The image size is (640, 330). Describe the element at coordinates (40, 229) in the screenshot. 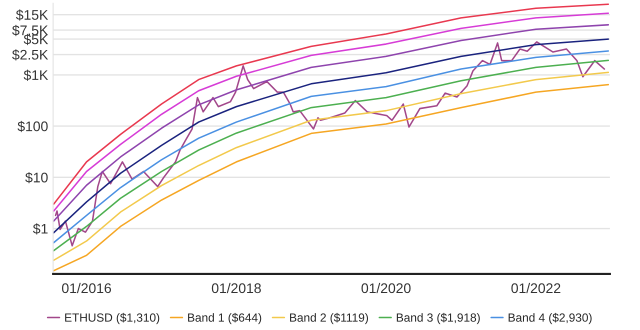

I see `y-tick-label: $1` at that location.